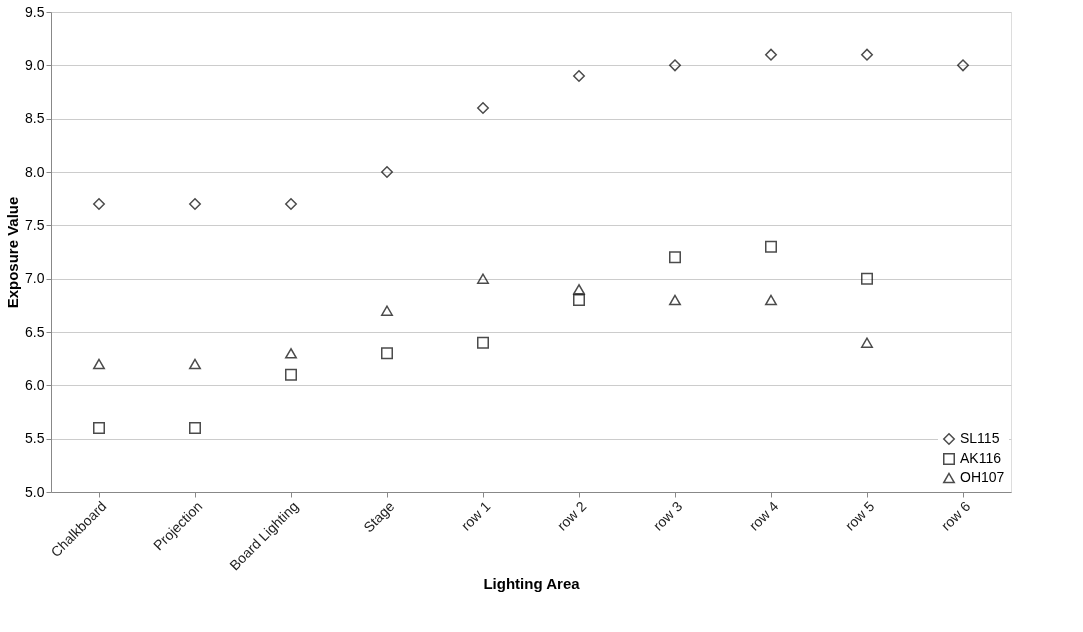 This screenshot has height=632, width=1083. What do you see at coordinates (955, 515) in the screenshot?
I see `x-tick-label: row 6` at bounding box center [955, 515].